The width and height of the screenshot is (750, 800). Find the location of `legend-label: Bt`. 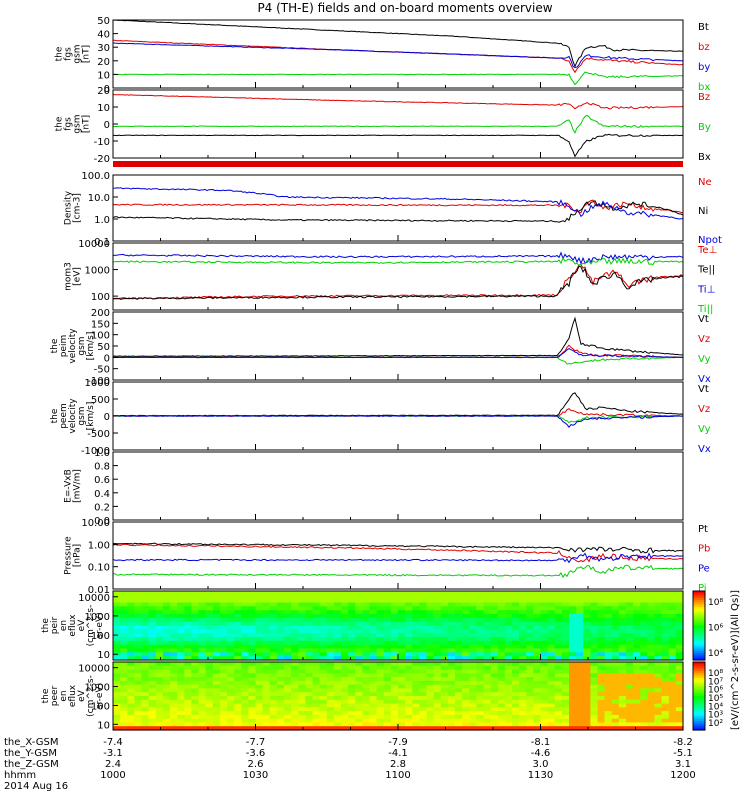

legend-label: Bt is located at coordinates (703, 27).